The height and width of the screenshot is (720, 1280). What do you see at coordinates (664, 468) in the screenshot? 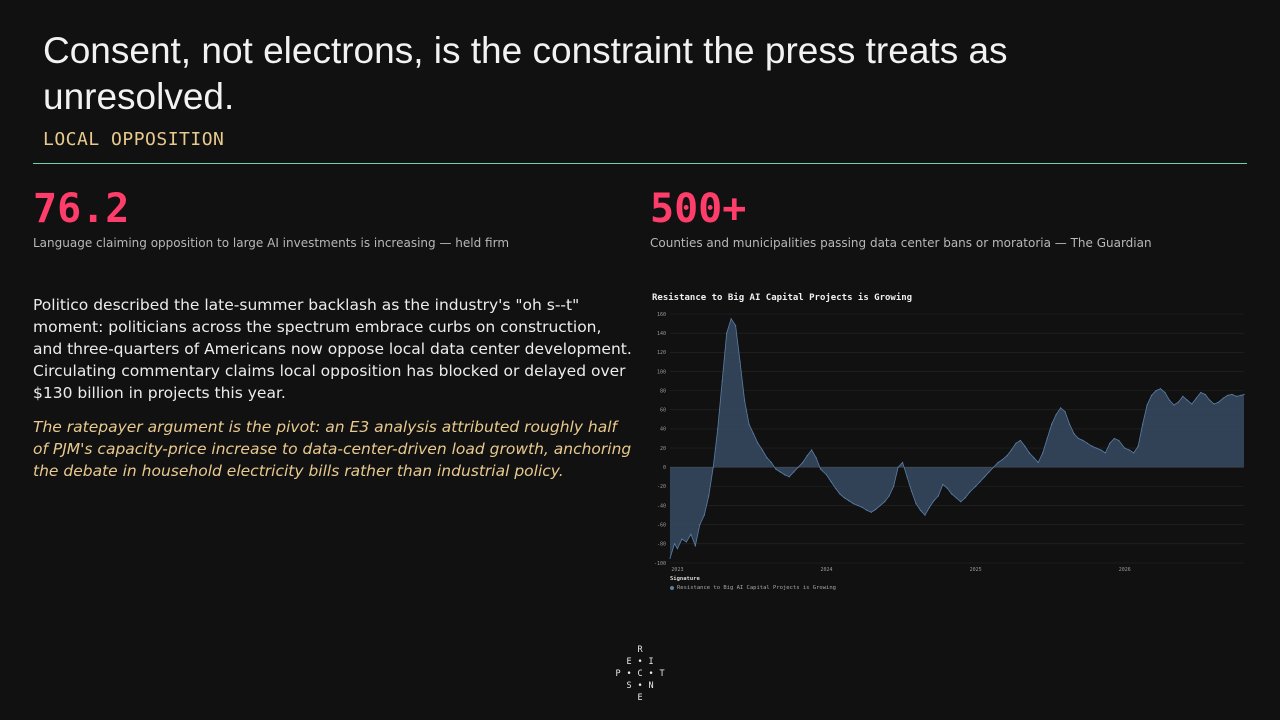
I see `y-tick-label: 0` at bounding box center [664, 468].